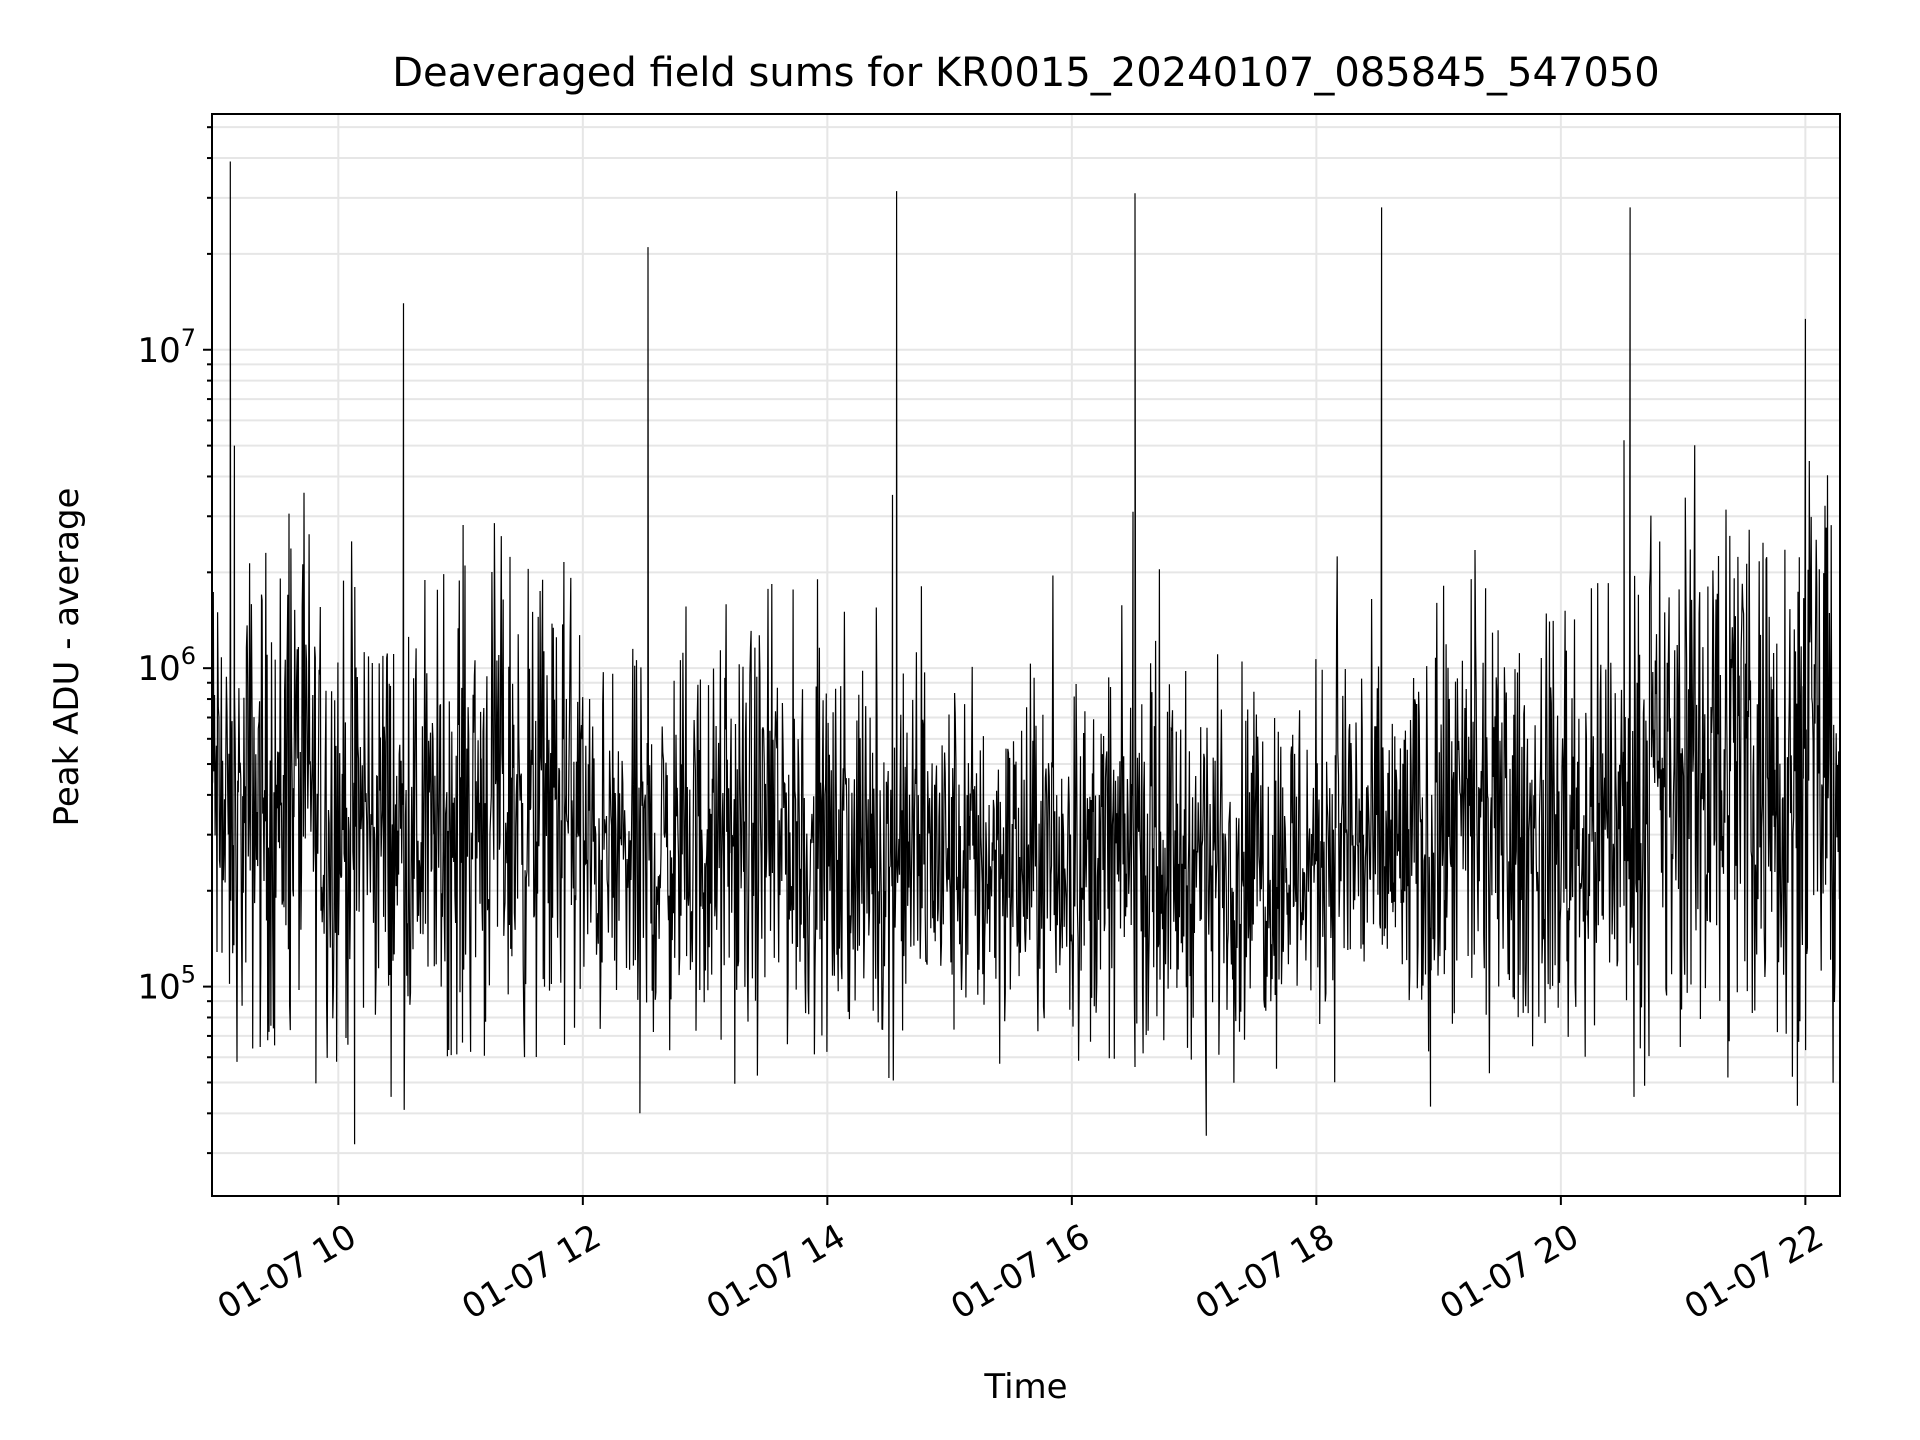 Image resolution: width=1920 pixels, height=1440 pixels. I want to click on y-tick-label: 10⁵, so click(166, 984).